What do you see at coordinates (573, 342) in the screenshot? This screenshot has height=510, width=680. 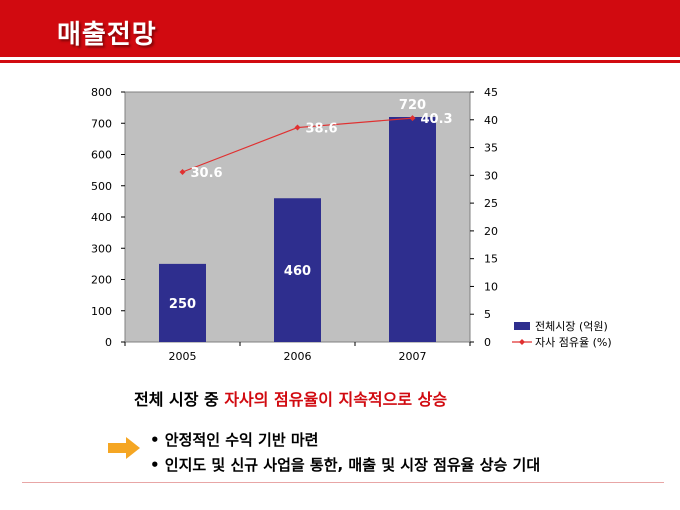 I see `legend-line-label: 자사 점유율 (%)` at bounding box center [573, 342].